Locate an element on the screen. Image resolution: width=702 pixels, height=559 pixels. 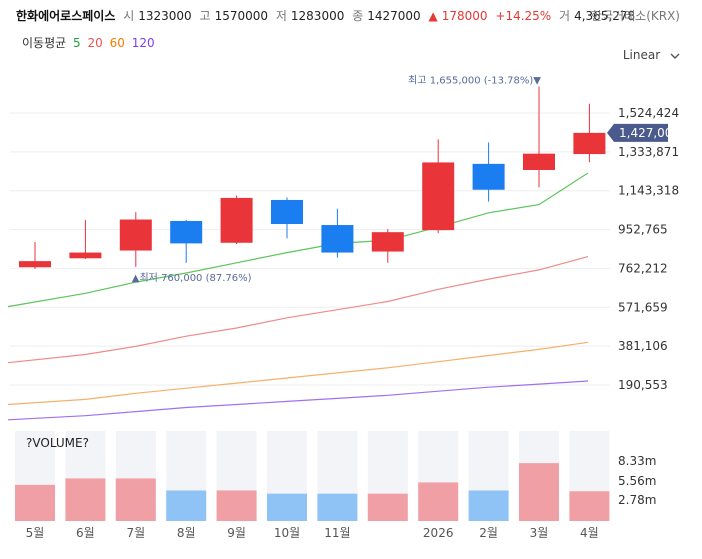
y-tick-label: 381,106 is located at coordinates (643, 346).